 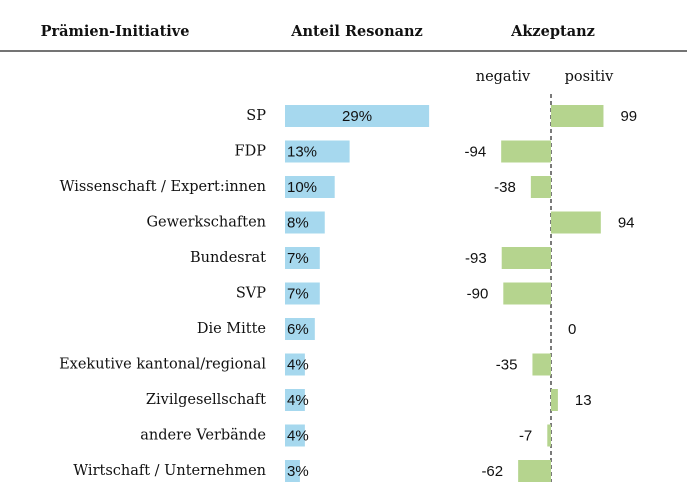 I want to click on acceptance-label: 0, so click(x=572, y=329).